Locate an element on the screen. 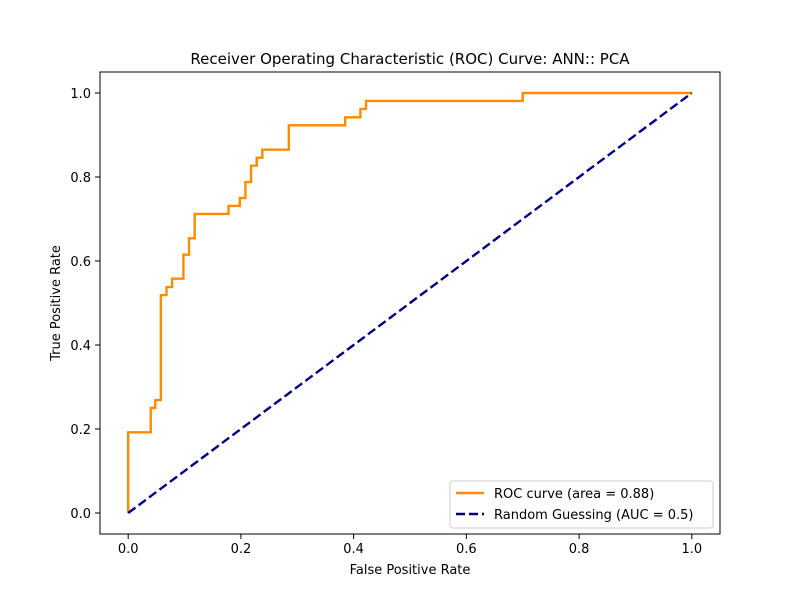 This screenshot has width=800, height=600. legend-label: Random Guessing (AUC = 0.5) is located at coordinates (594, 515).